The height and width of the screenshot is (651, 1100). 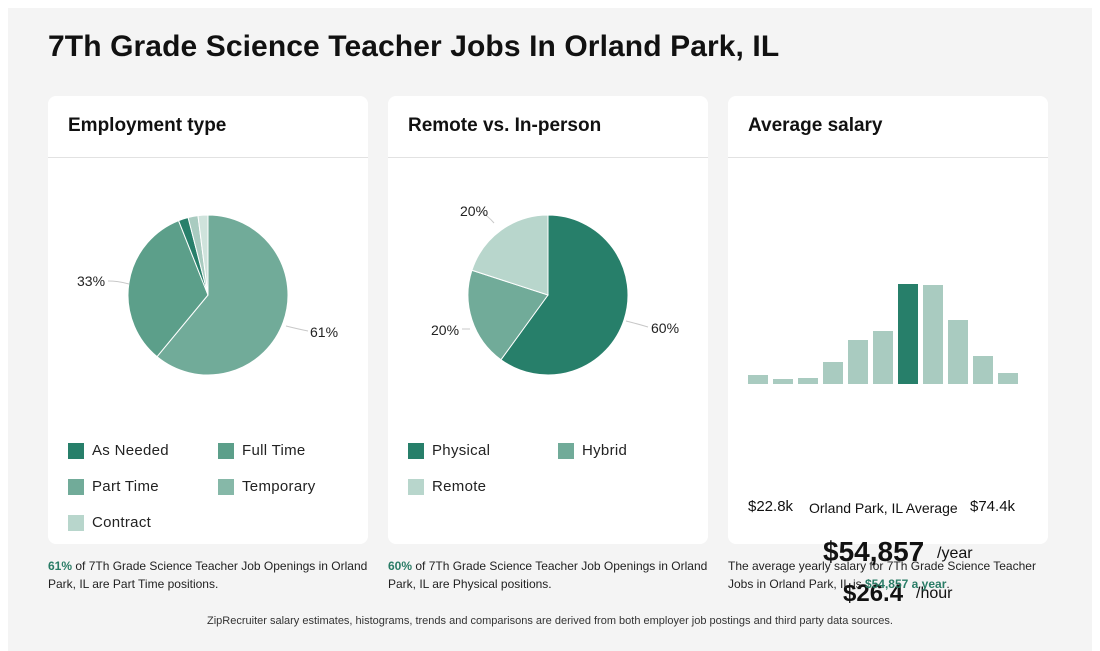 I want to click on pie-label-remote: 20%, so click(x=474, y=211).